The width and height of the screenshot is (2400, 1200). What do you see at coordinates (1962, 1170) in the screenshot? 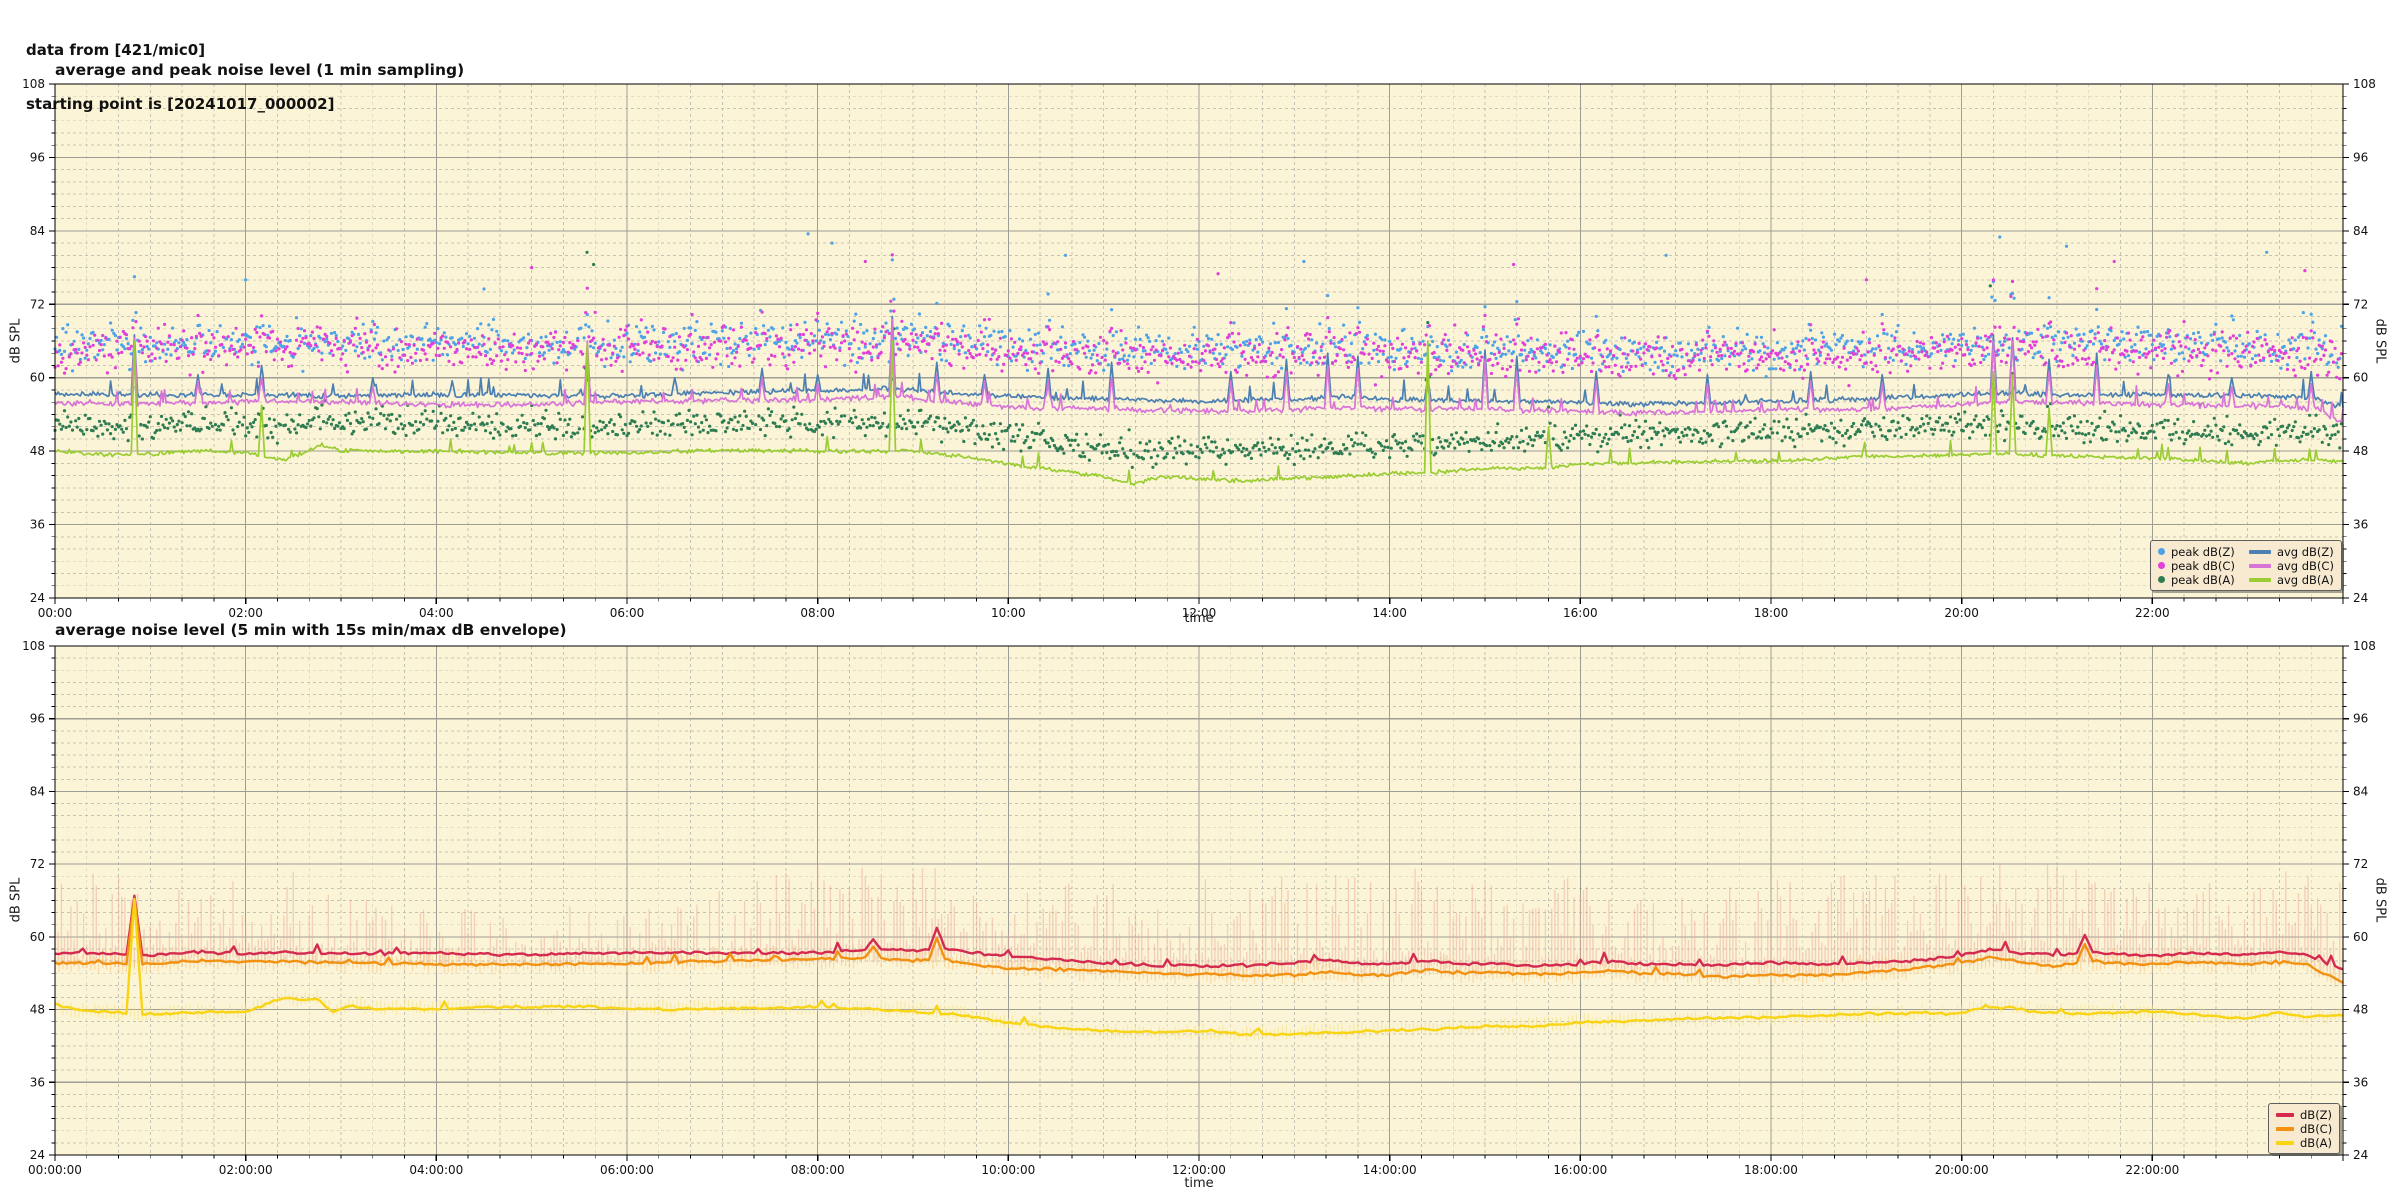
I see `svg-text: 20:00:00` at bounding box center [1962, 1170].